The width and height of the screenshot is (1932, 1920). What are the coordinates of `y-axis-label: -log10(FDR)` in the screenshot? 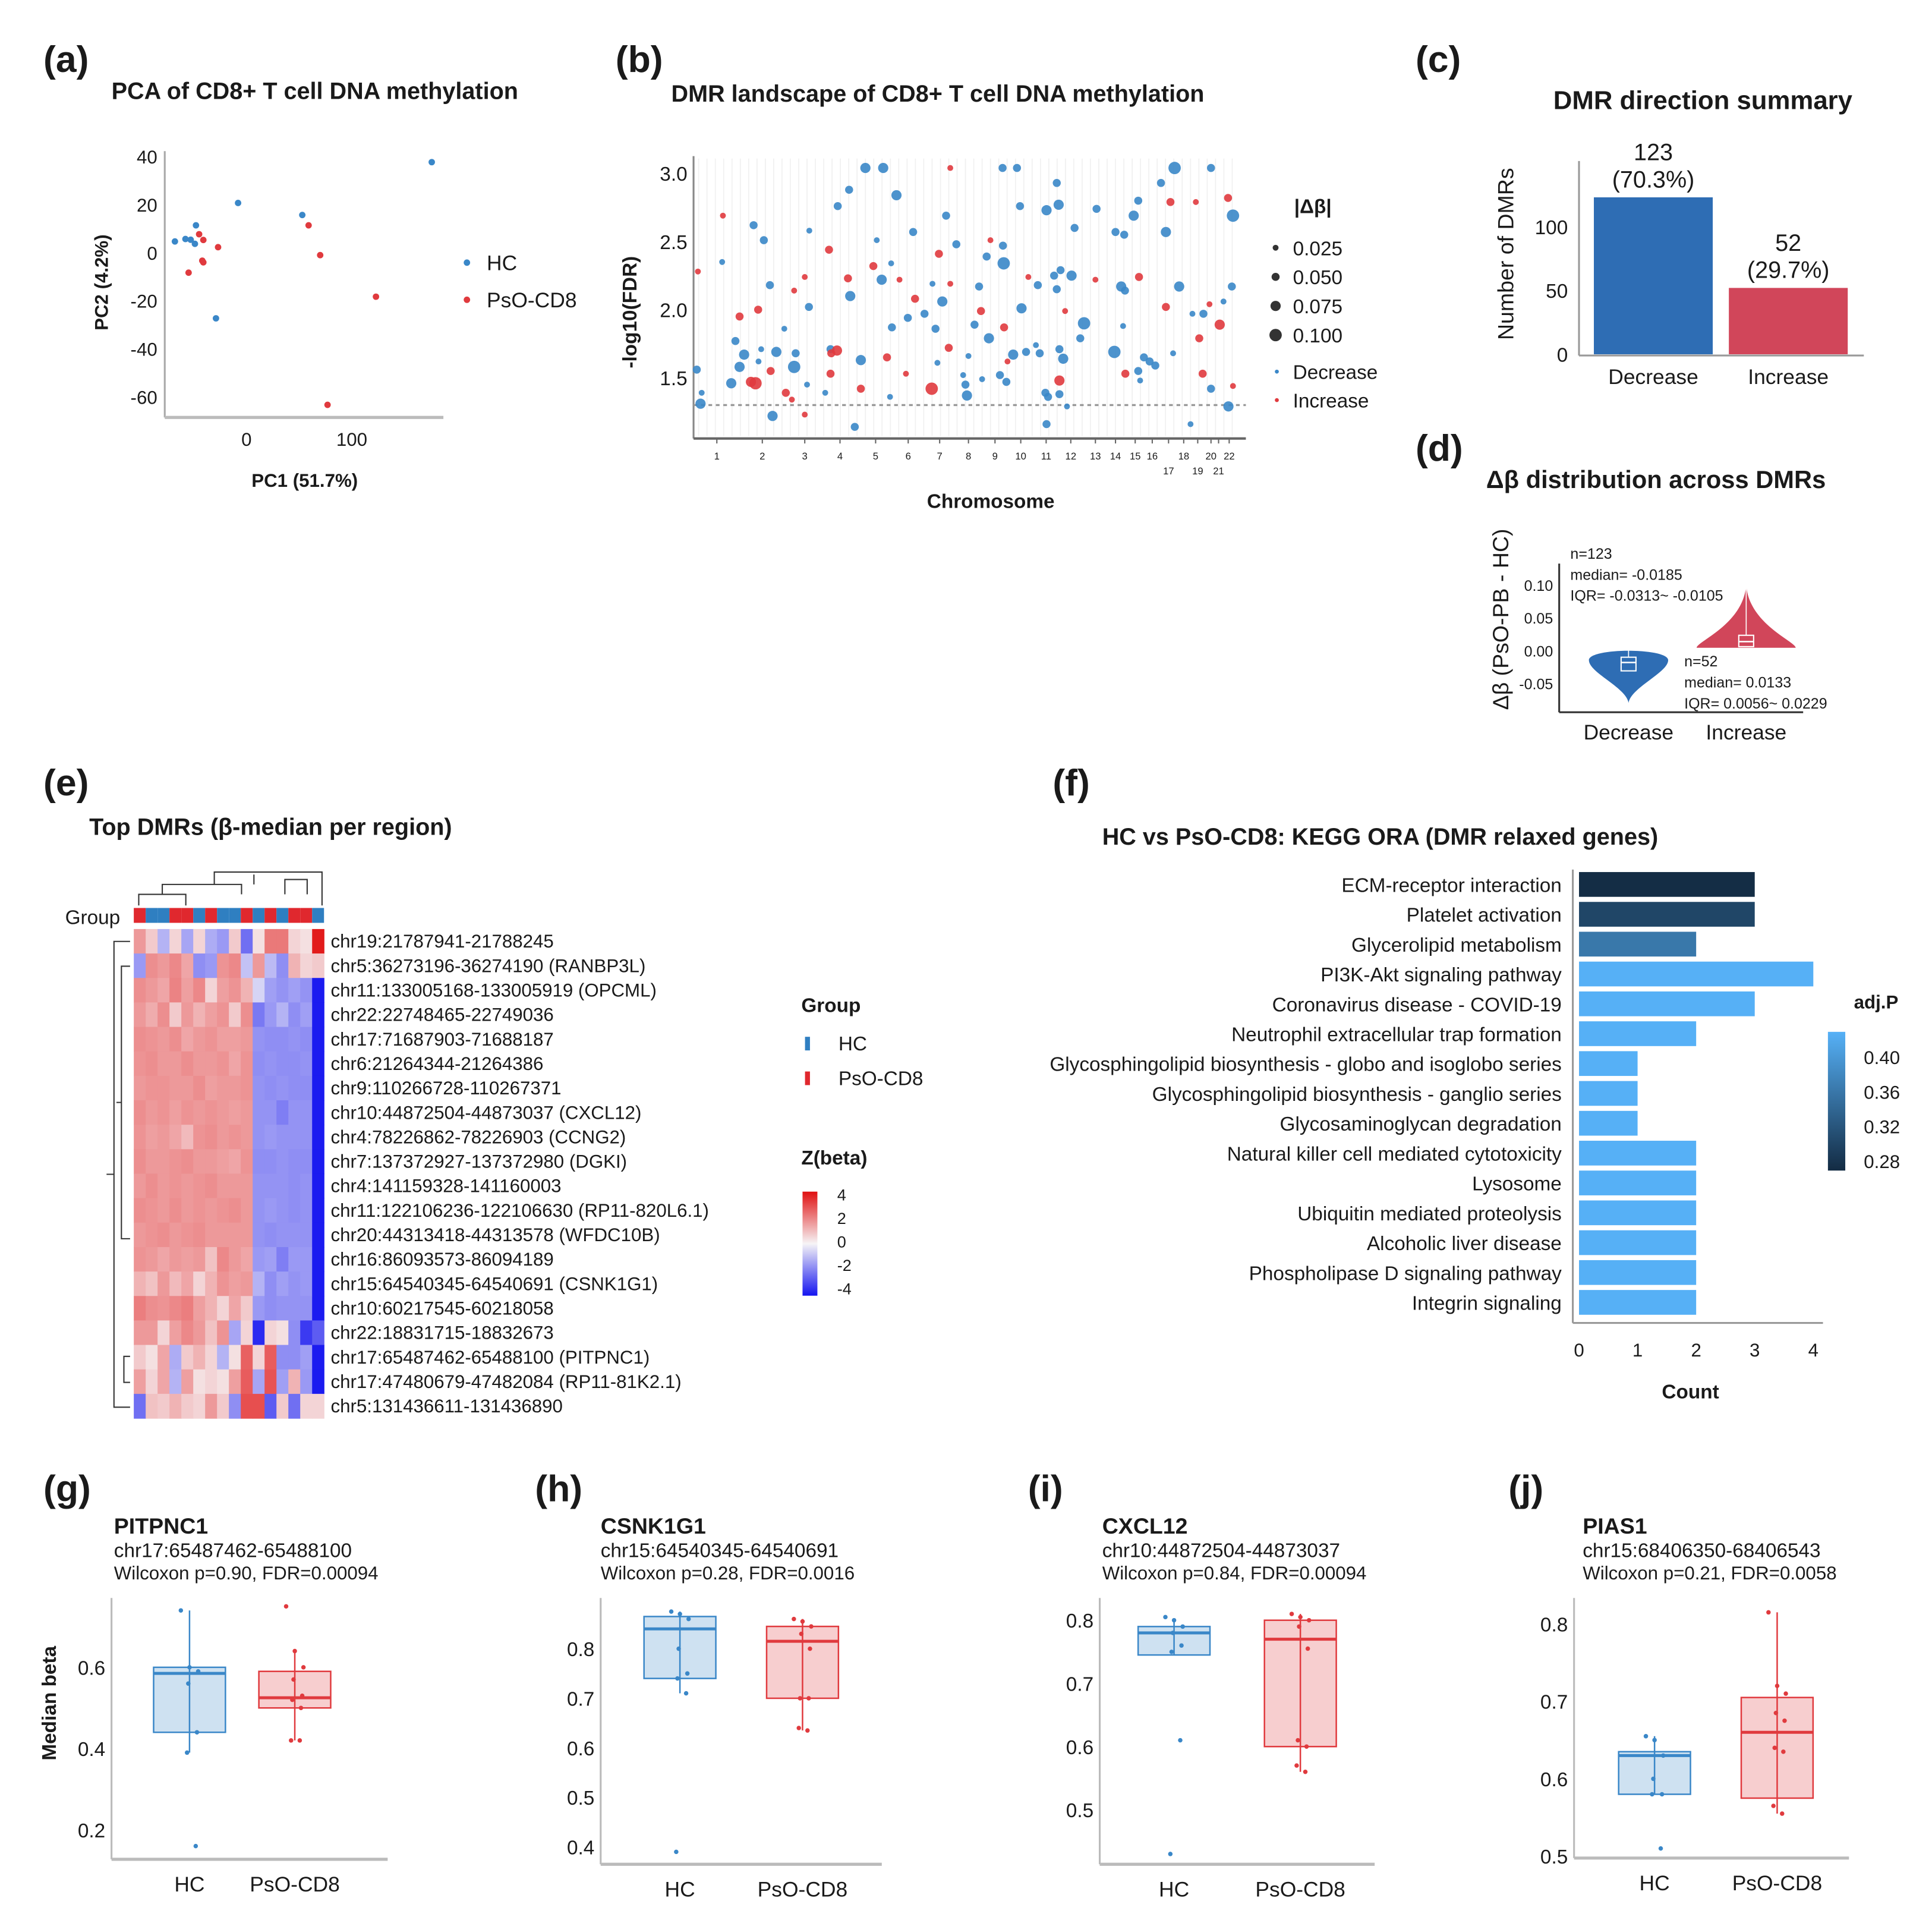 It's located at (630, 312).